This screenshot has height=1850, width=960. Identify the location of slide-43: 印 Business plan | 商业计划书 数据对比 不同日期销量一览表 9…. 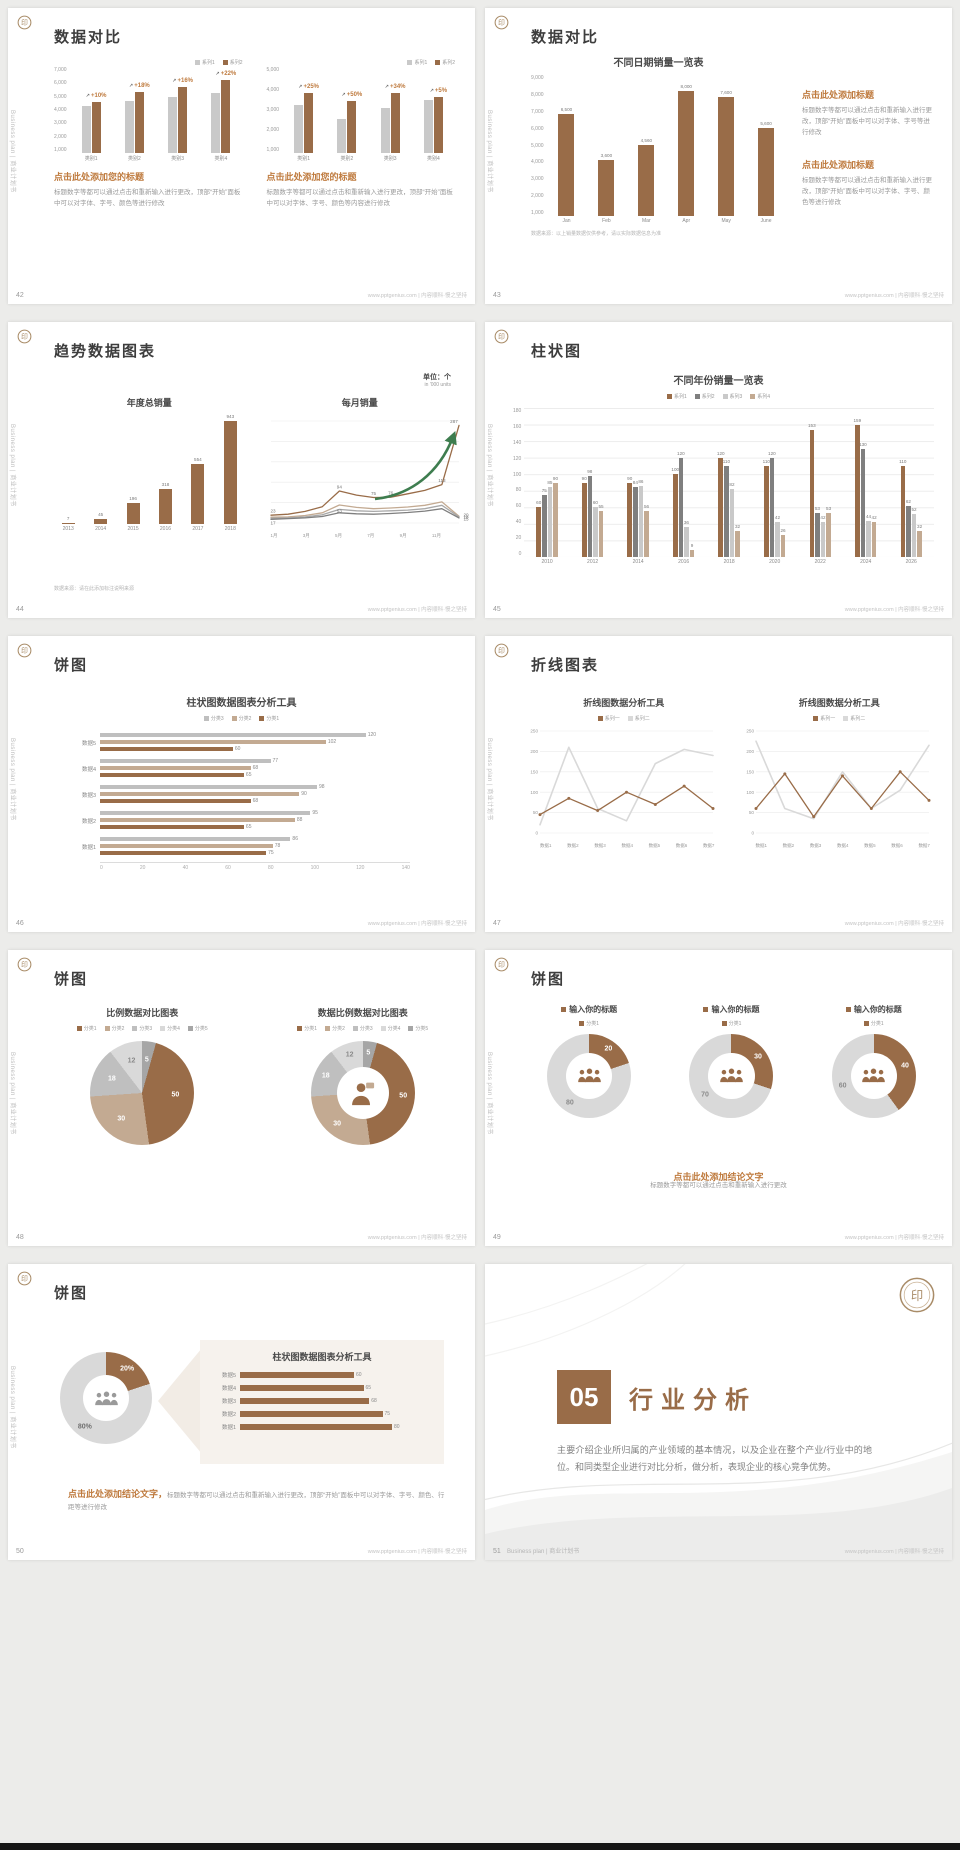
(718, 156).